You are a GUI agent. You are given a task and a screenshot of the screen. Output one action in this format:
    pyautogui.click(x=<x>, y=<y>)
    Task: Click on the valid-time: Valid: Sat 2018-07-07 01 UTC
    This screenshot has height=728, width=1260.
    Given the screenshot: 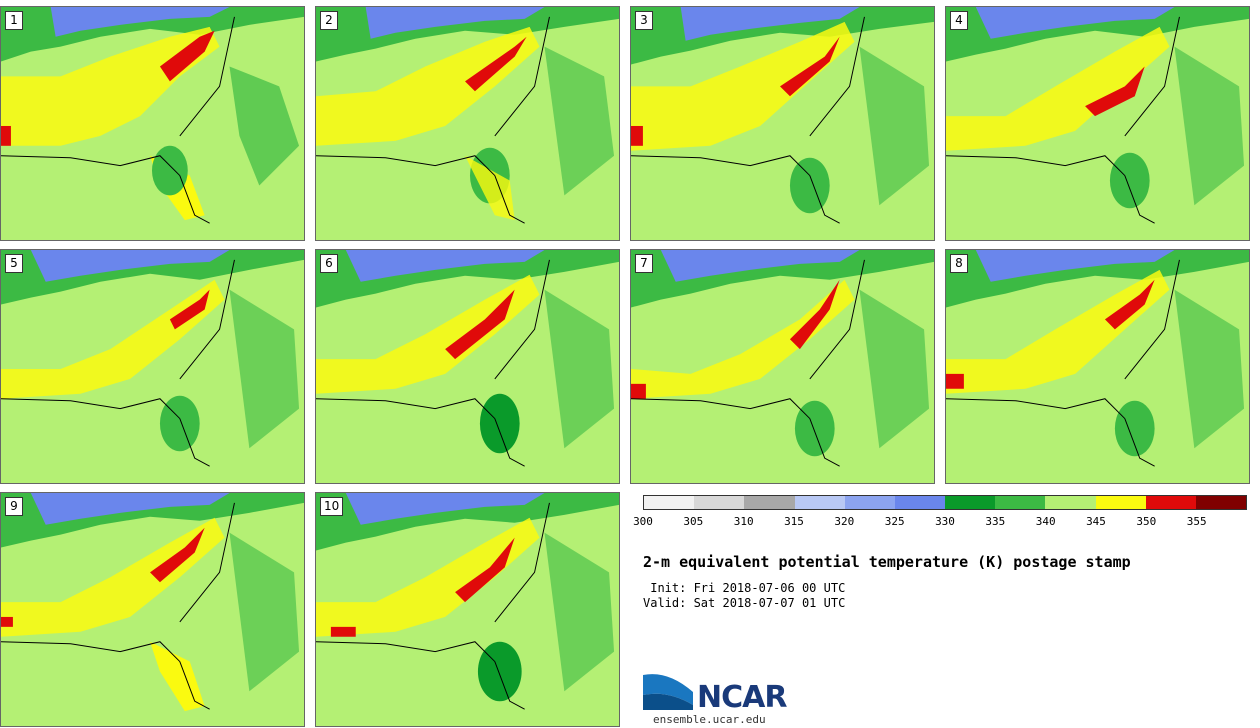 What is the action you would take?
    pyautogui.click(x=744, y=603)
    